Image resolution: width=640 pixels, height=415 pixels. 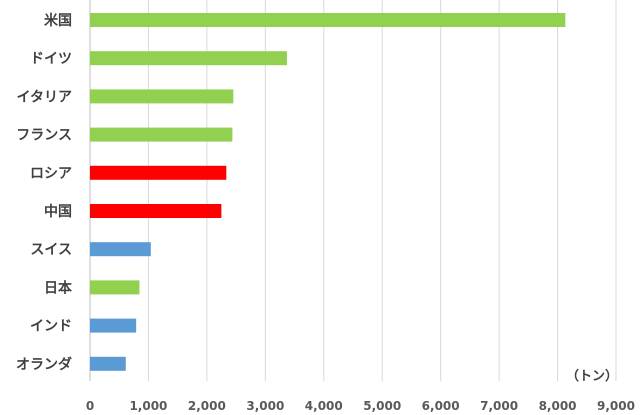 I want to click on x-tick-label: 5,000, so click(x=382, y=406).